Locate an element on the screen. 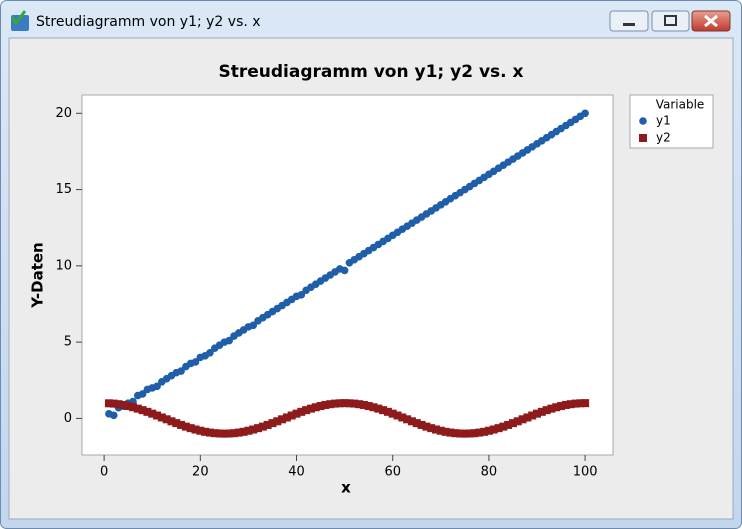 Image resolution: width=742 pixels, height=529 pixels. y-tick-label: 0 is located at coordinates (68, 418).